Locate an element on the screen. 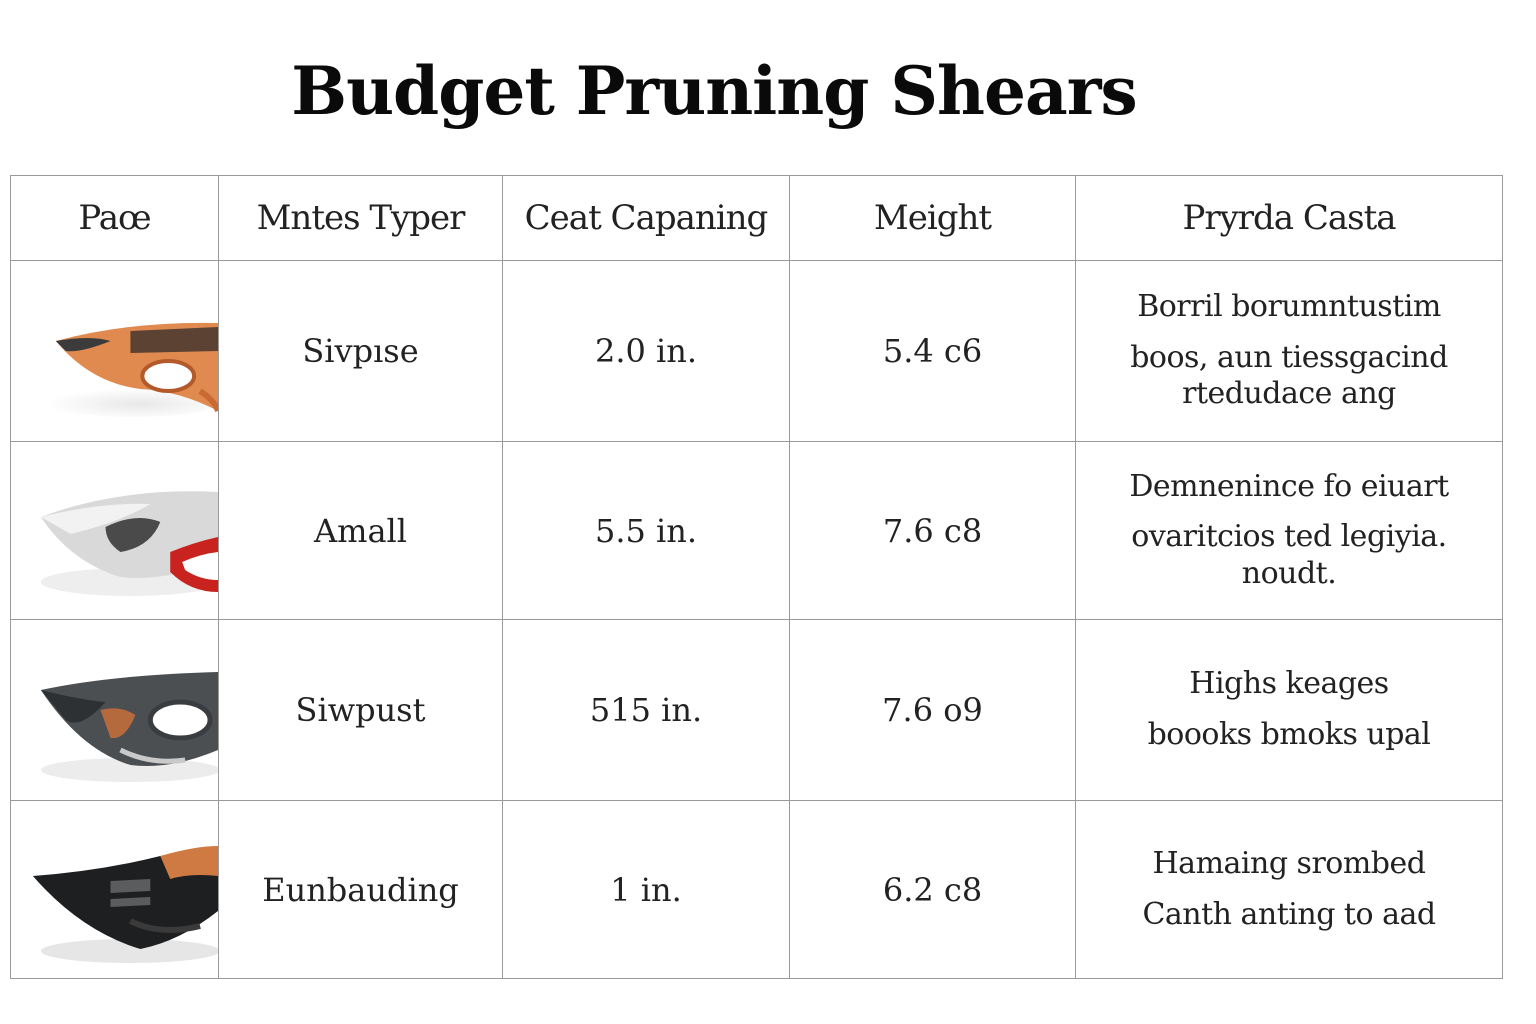 This screenshot has height=1024, width=1536. type-cell: Siwpust is located at coordinates (360, 710).